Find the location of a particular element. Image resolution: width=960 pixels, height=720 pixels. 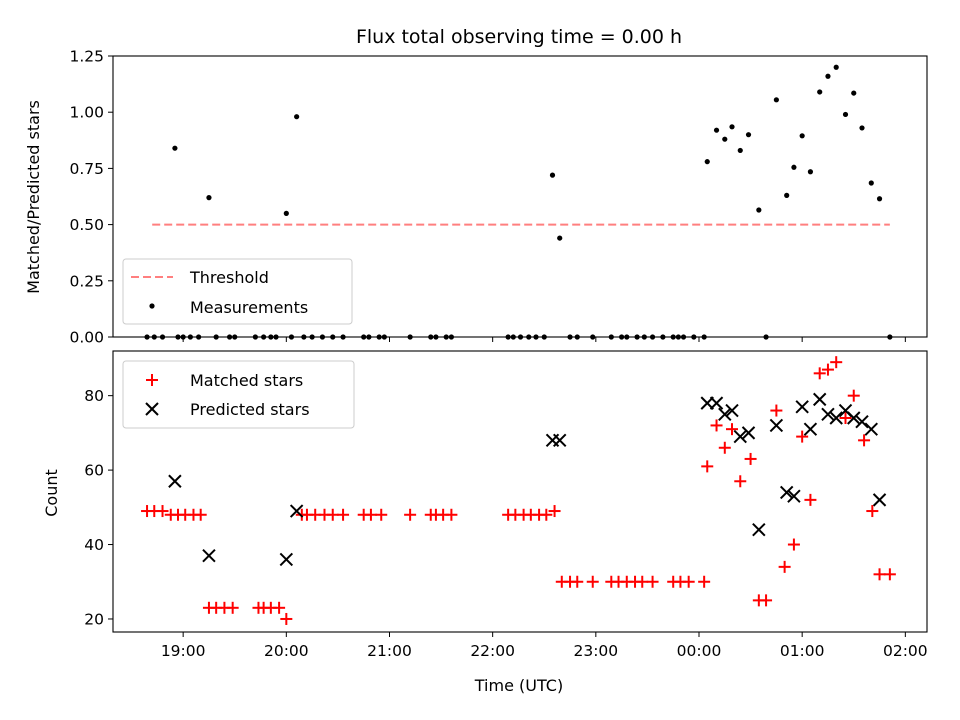

ratio-y-tick-label: 0.00 is located at coordinates (86, 338).